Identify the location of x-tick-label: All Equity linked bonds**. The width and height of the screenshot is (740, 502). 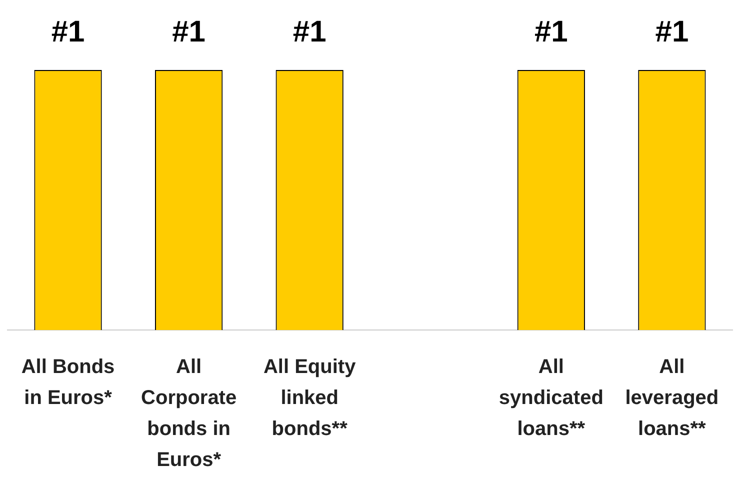
(310, 398).